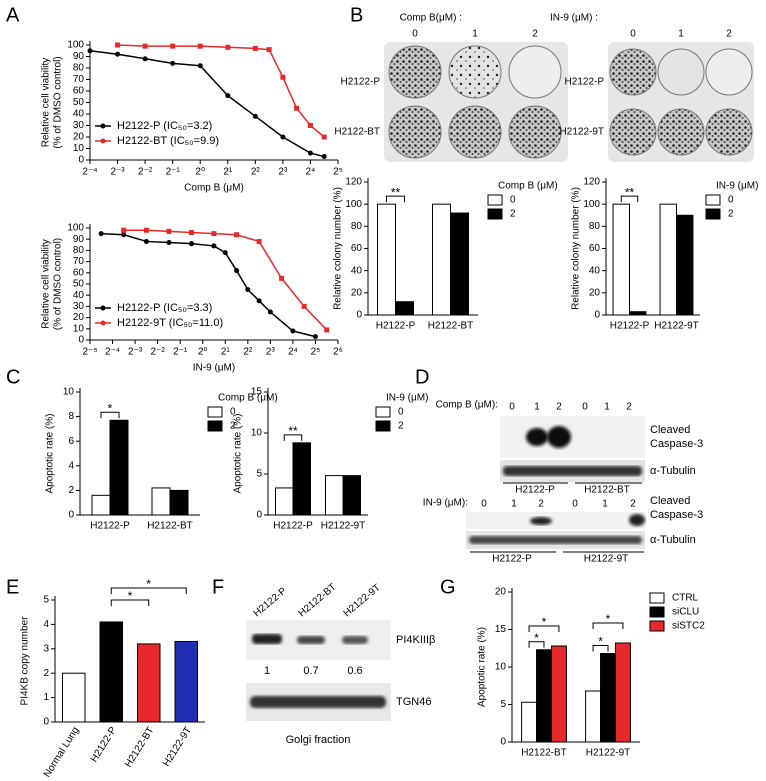 This screenshot has height=781, width=766. What do you see at coordinates (361, 82) in the screenshot?
I see `row-label: H2122-P` at bounding box center [361, 82].